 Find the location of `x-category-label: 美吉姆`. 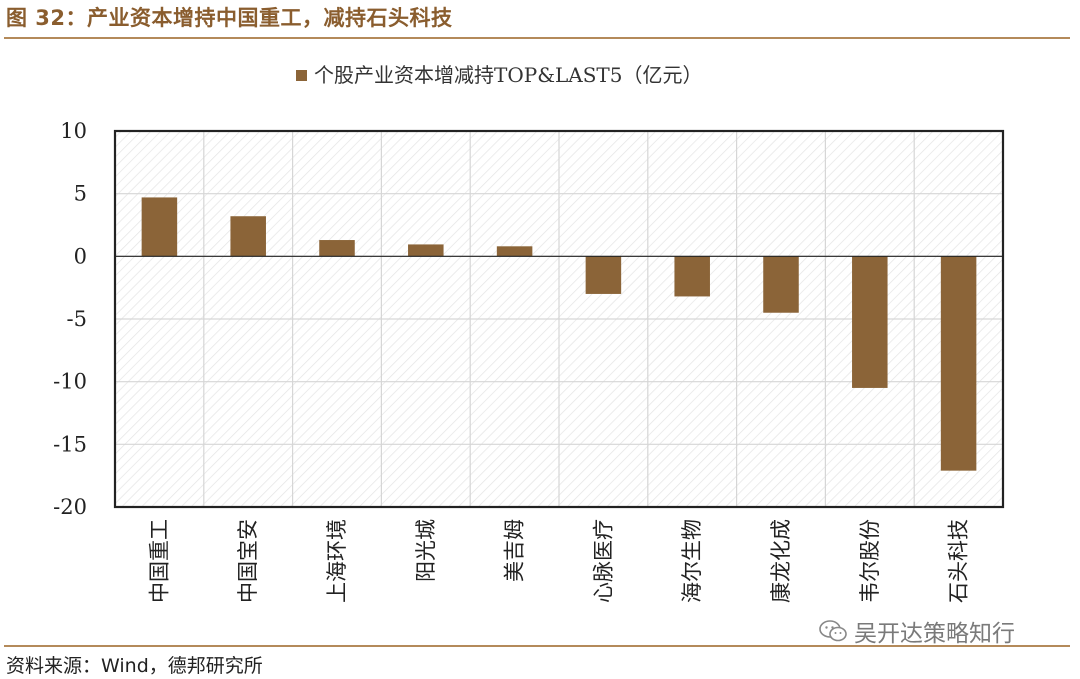

x-category-label: 美吉姆 is located at coordinates (515, 550).